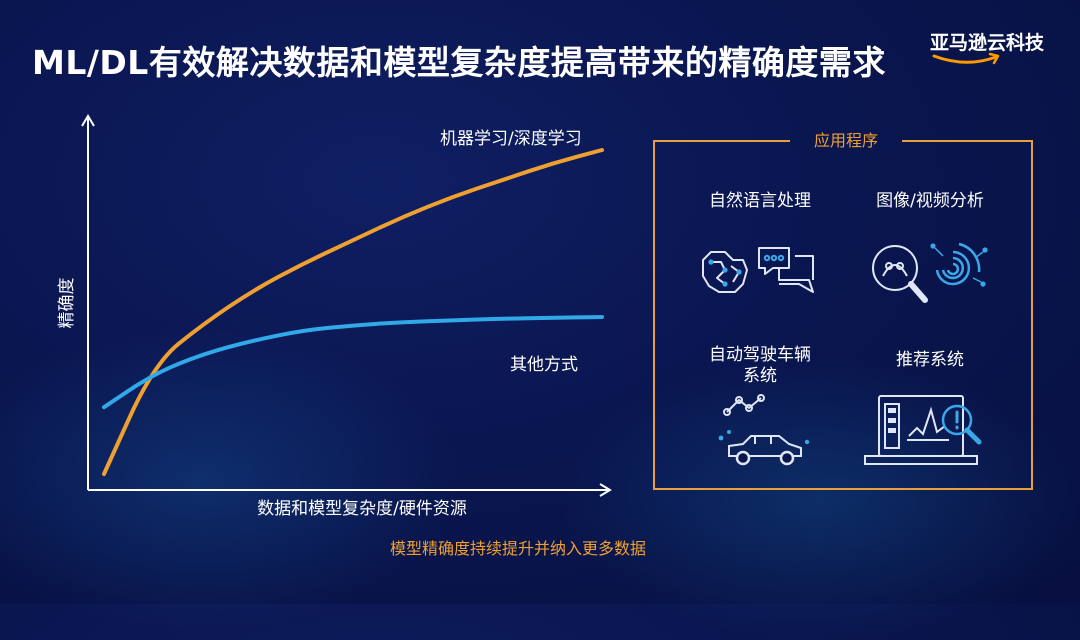  I want to click on app-label-autonomous: 自动驾驶车辆 系统, so click(760, 365).